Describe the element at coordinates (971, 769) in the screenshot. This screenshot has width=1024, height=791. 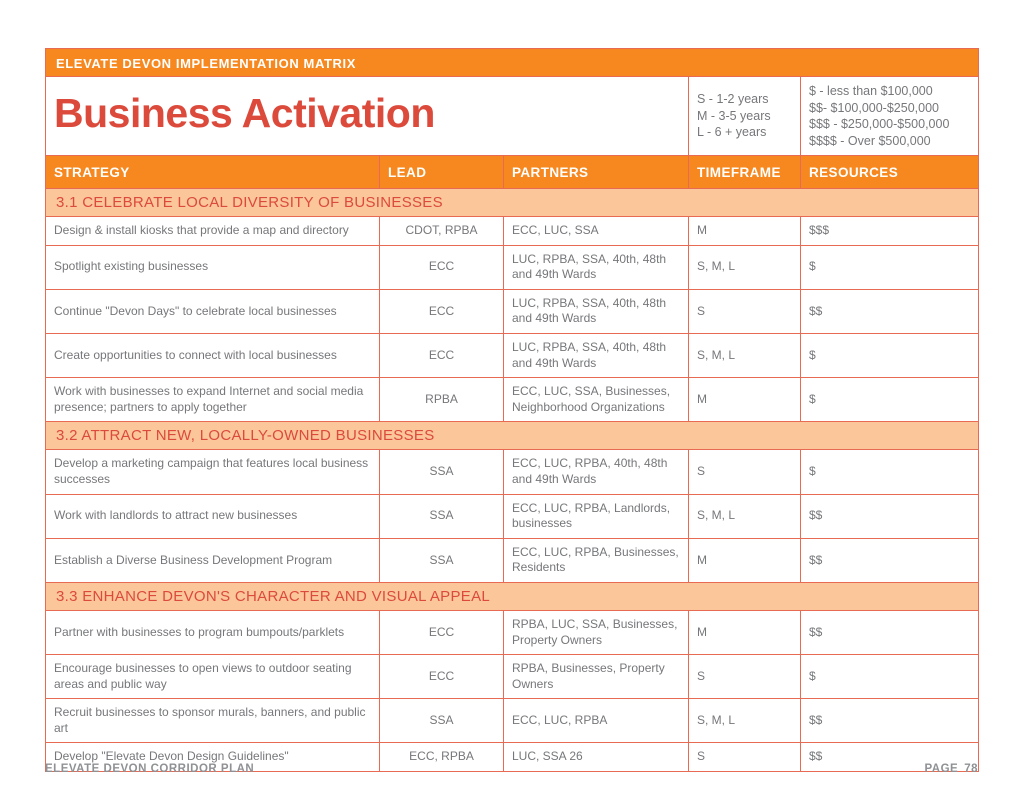
I see `footer-page-number: 78` at that location.